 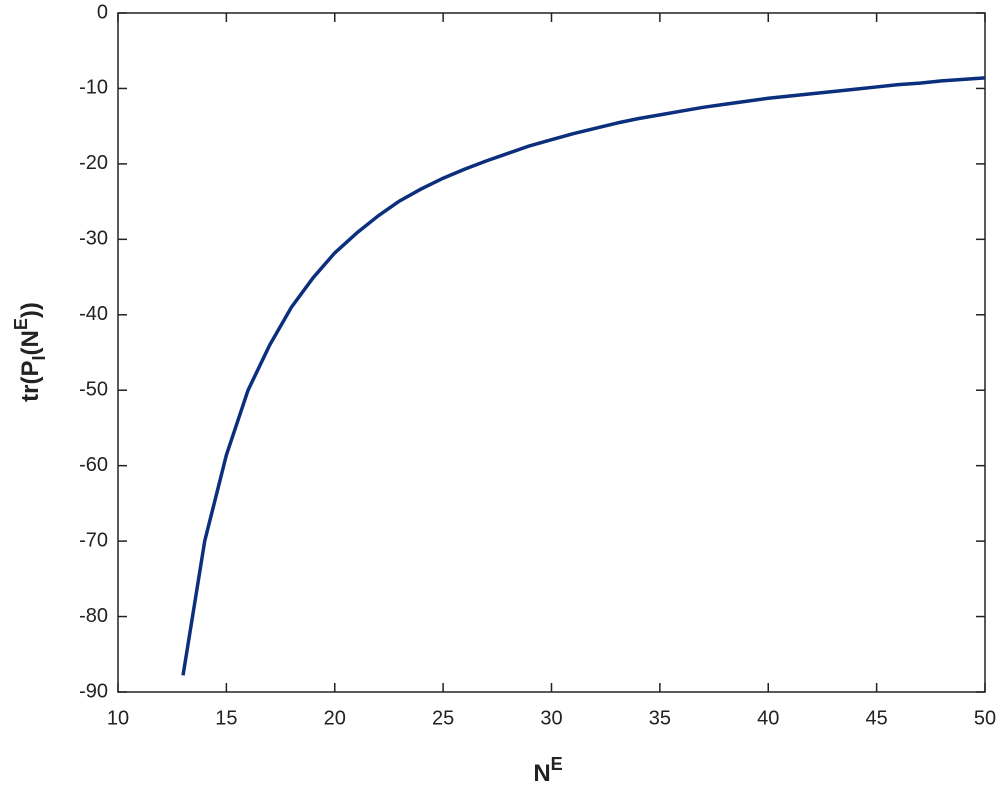 What do you see at coordinates (93, 691) in the screenshot?
I see `y-tick-label: -90` at bounding box center [93, 691].